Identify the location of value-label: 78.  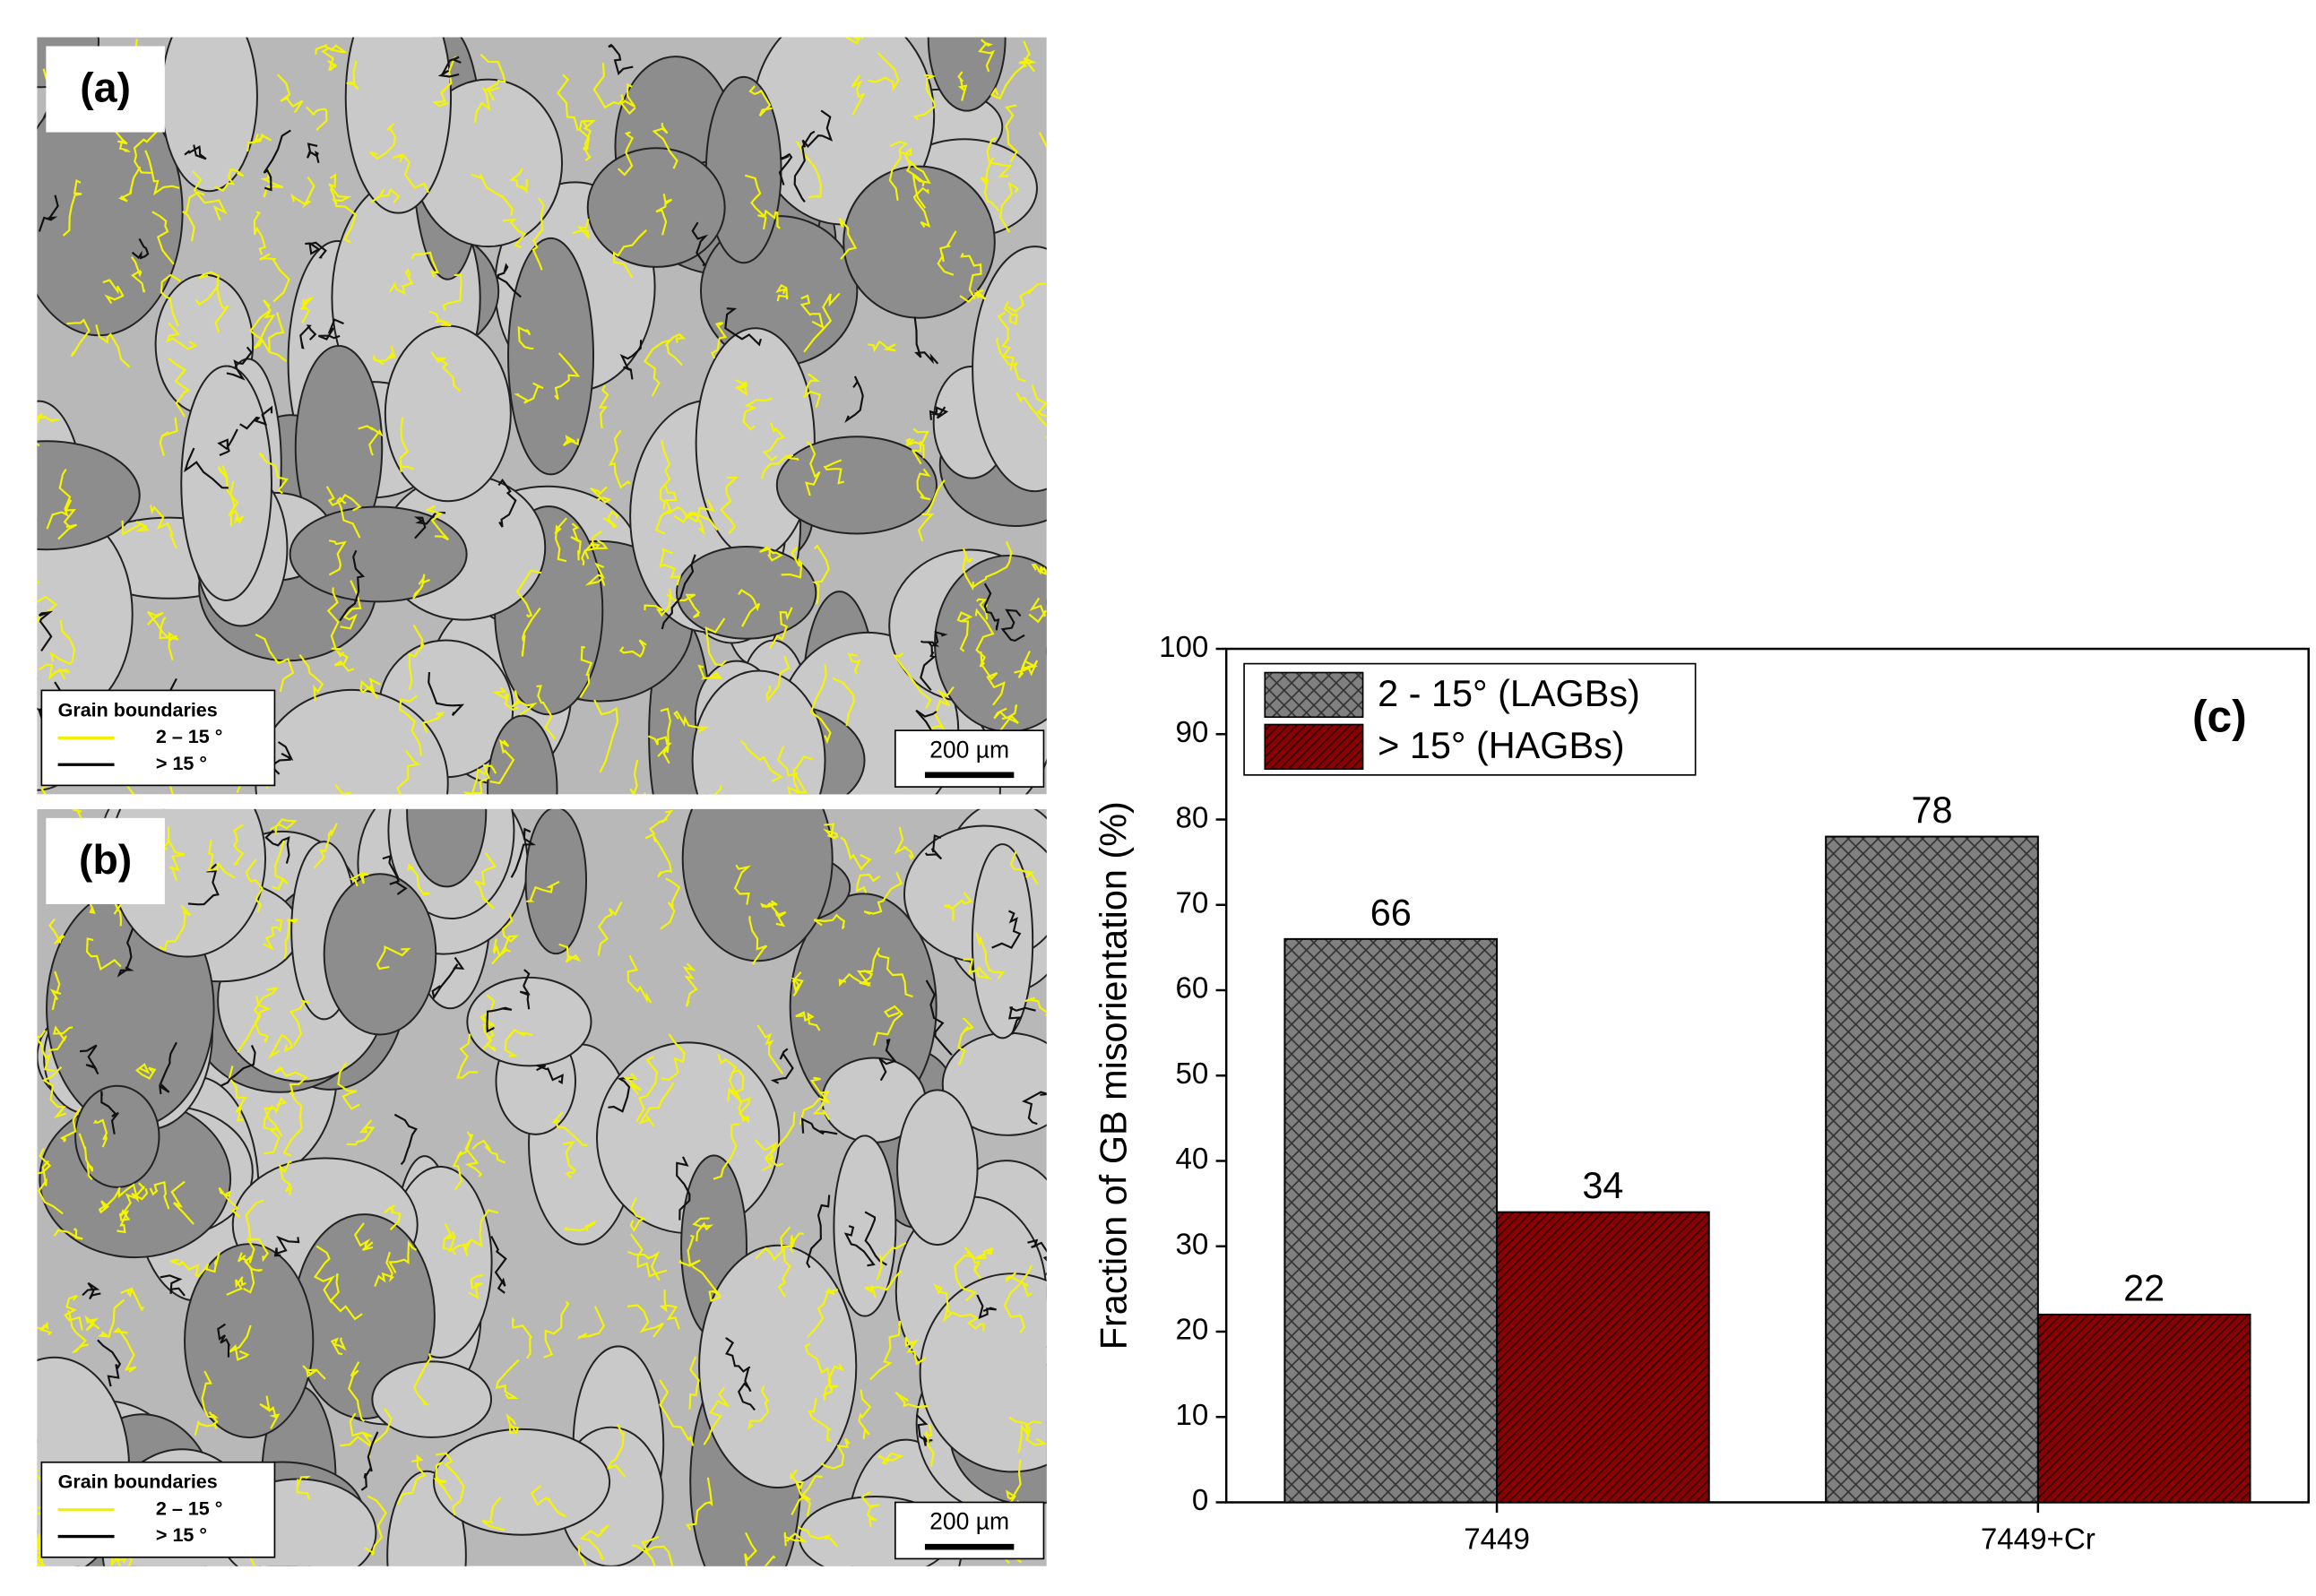
(1932, 810).